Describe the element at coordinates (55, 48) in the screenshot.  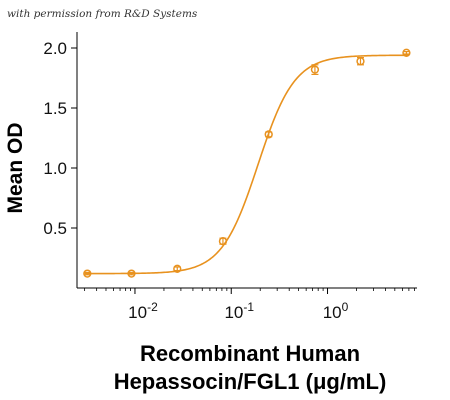
I see `y-tick-label: 2.0` at that location.